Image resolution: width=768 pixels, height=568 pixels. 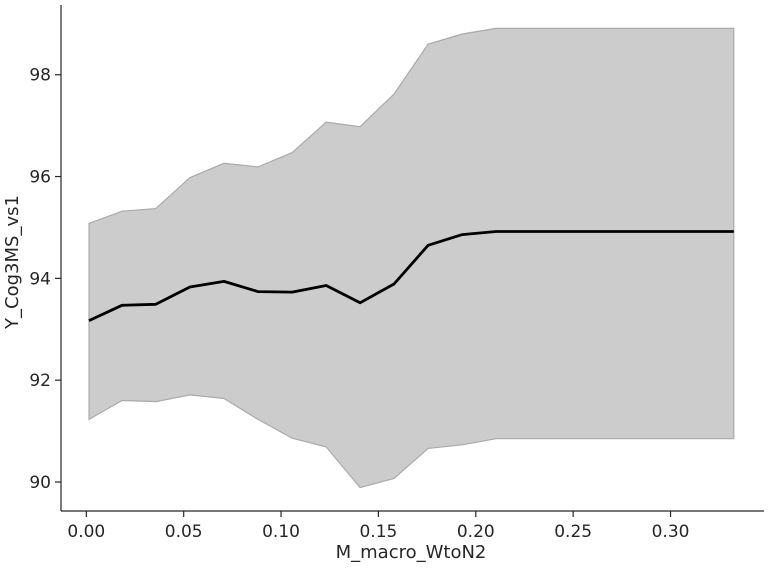 I want to click on y-tick-label: 92, so click(x=40, y=381).